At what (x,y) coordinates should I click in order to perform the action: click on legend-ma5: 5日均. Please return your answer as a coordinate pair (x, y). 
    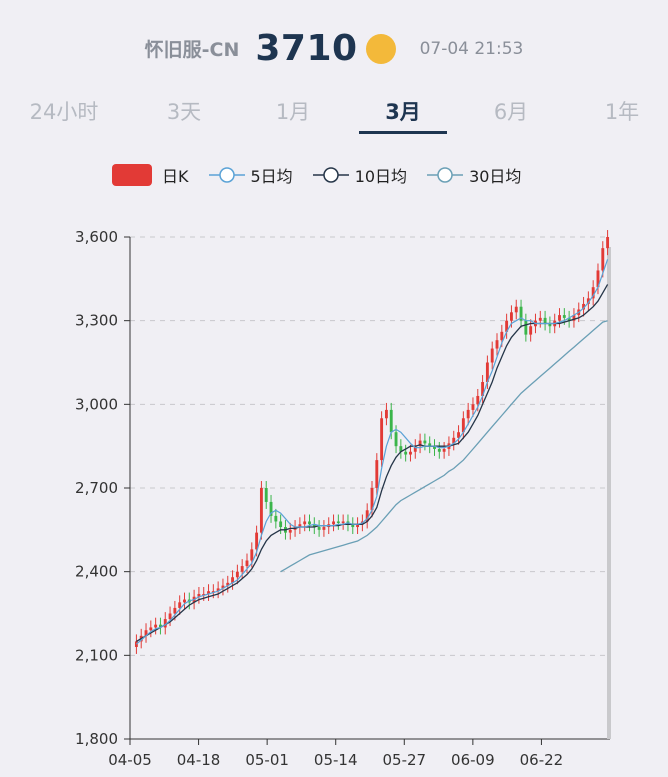
    Looking at the image, I should click on (250, 175).